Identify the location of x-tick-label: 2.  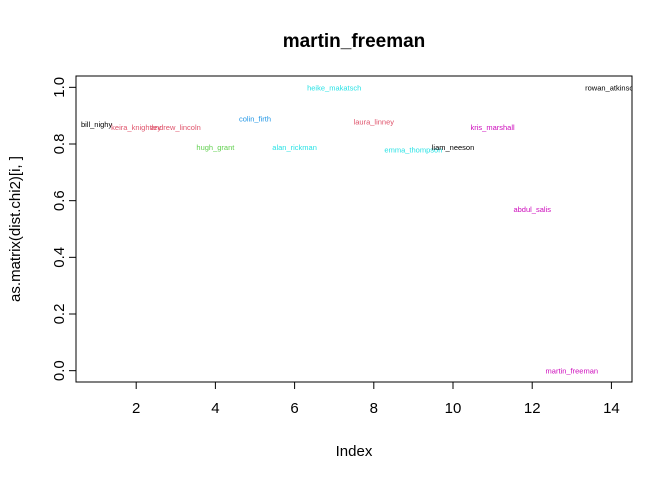
(136, 408).